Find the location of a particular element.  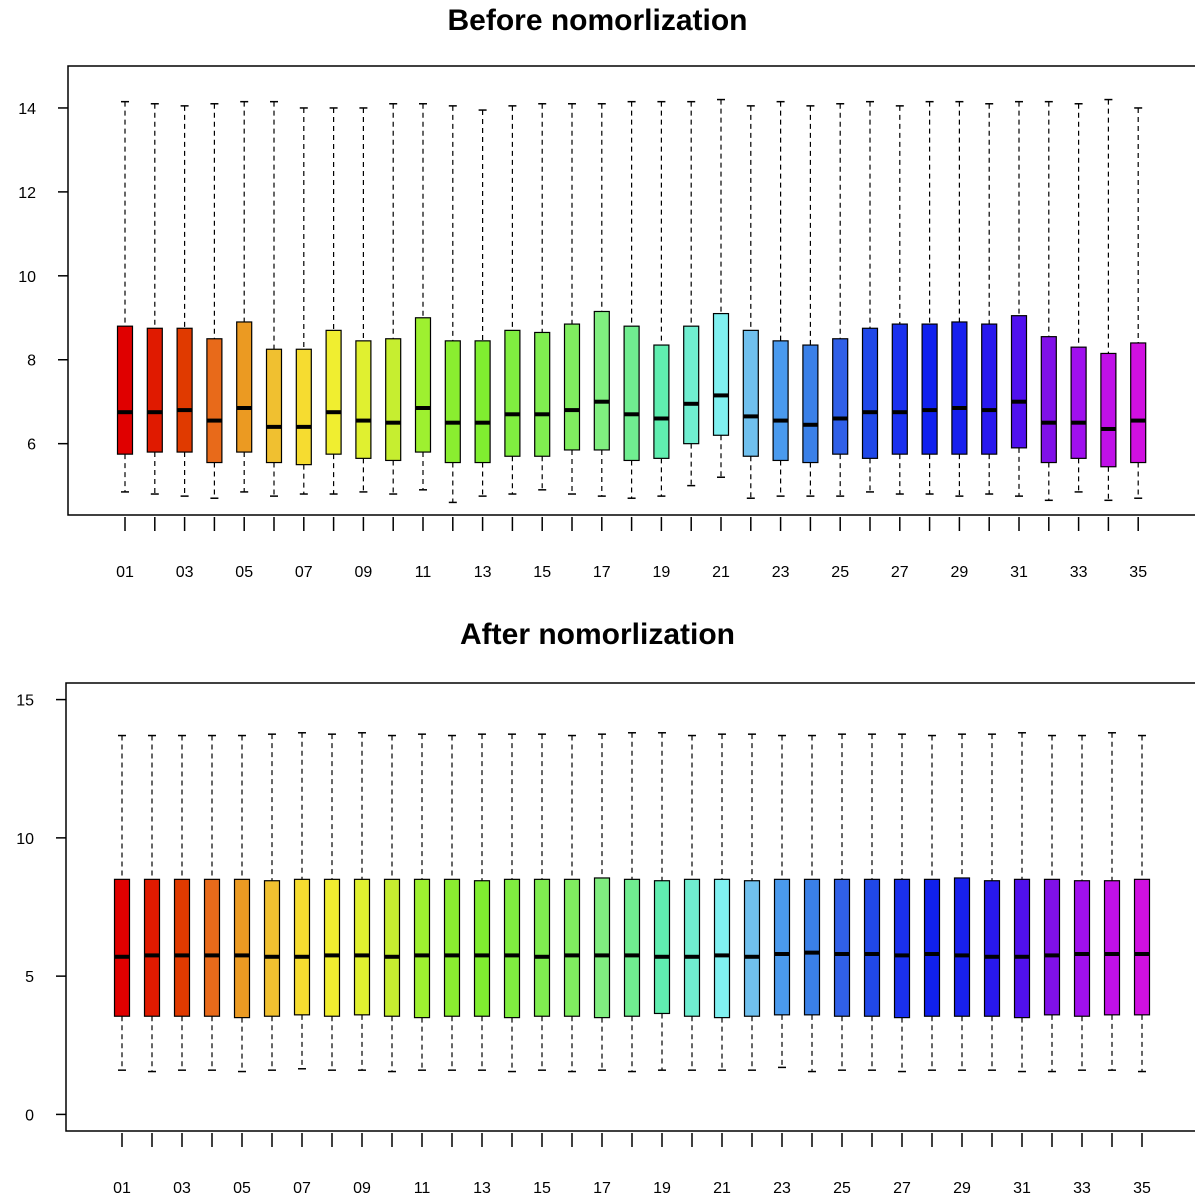

x-tick-label: 09 is located at coordinates (362, 1188).